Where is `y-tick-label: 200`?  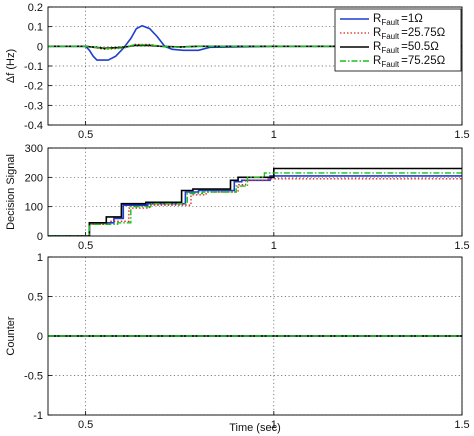 y-tick-label: 200 is located at coordinates (34, 178).